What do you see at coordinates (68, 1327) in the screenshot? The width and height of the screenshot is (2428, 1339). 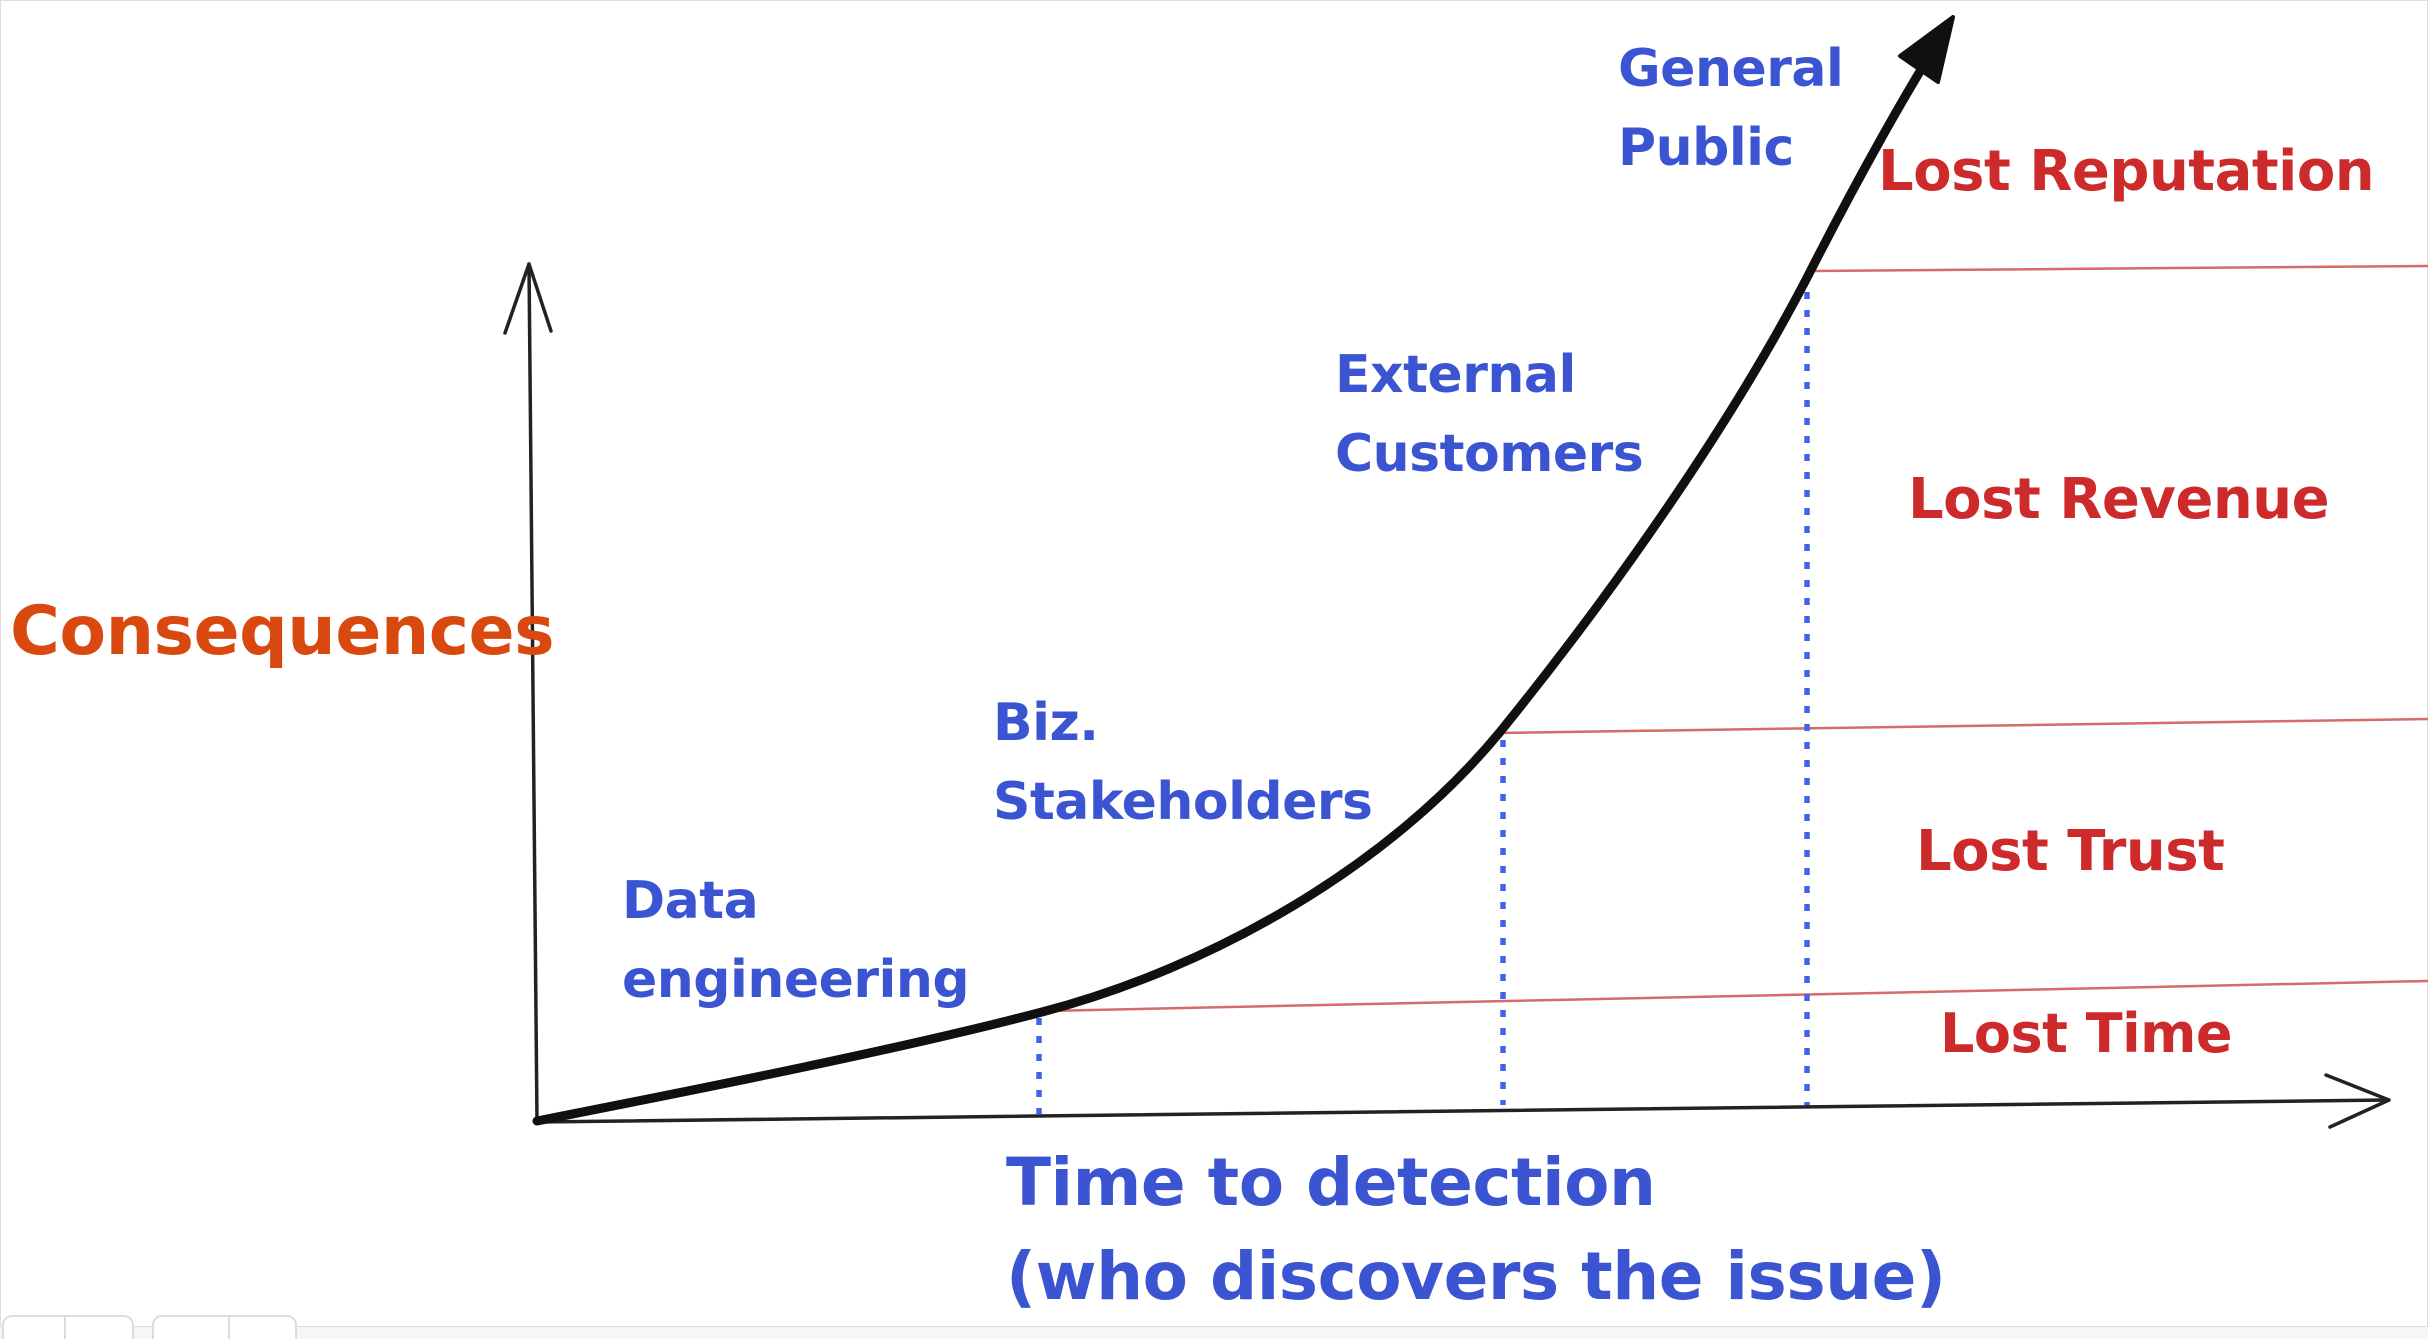 I see `zoom-control-group` at bounding box center [68, 1327].